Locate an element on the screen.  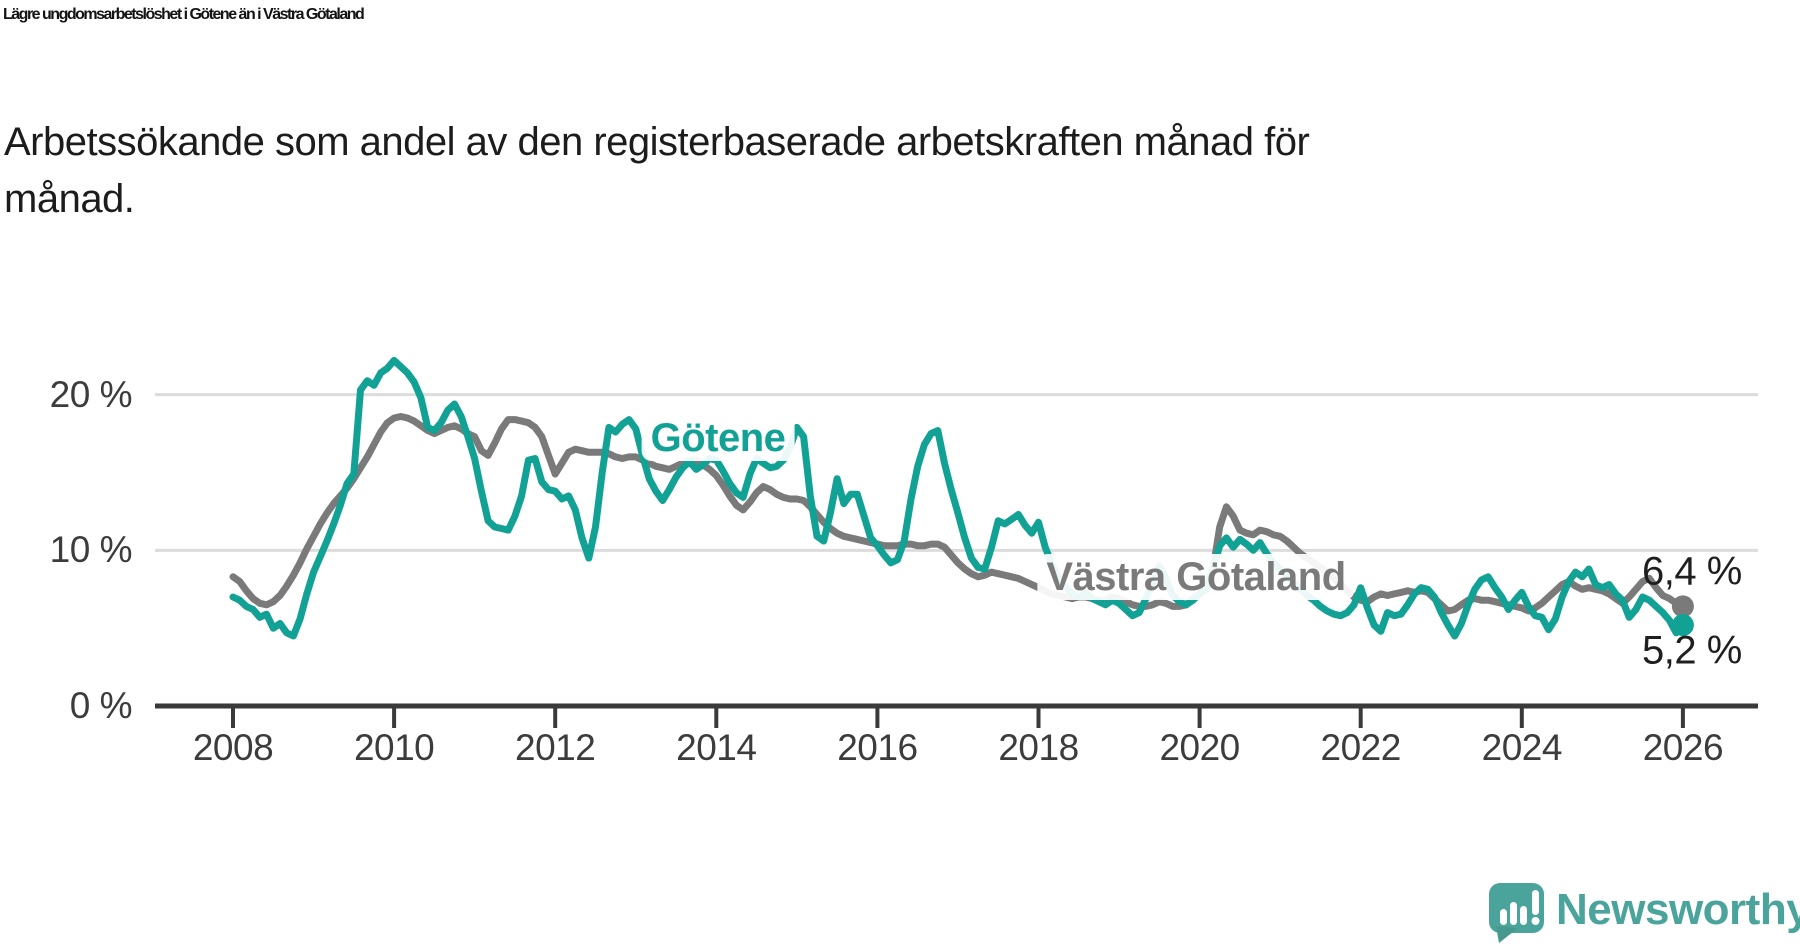
x-tick-label: 2026 is located at coordinates (1683, 747).